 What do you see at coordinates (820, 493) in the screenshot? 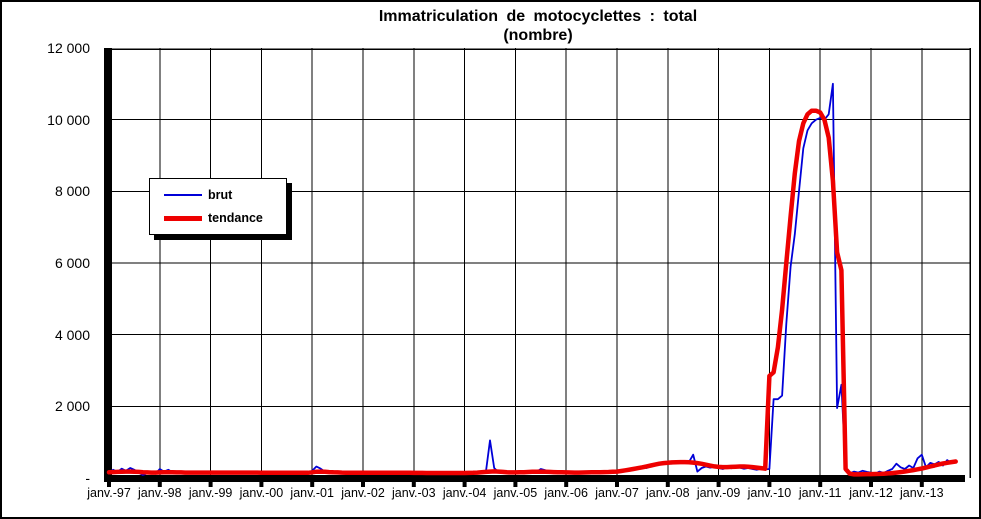
I see `x-axis-label: janv.-11` at bounding box center [820, 493].